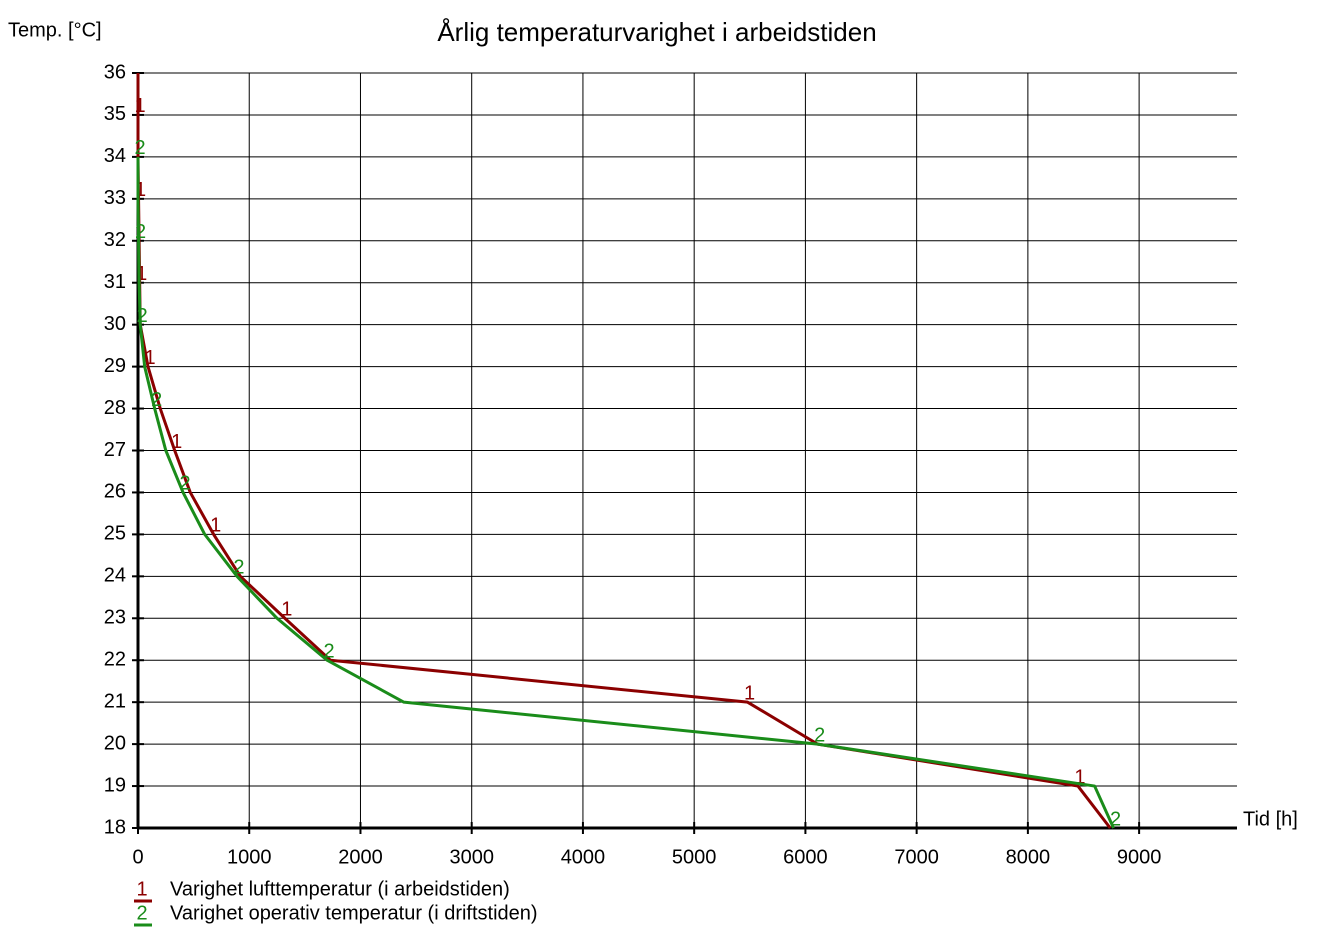 Image resolution: width=1321 pixels, height=943 pixels. What do you see at coordinates (115, 827) in the screenshot?
I see `y-tick-label: 18` at bounding box center [115, 827].